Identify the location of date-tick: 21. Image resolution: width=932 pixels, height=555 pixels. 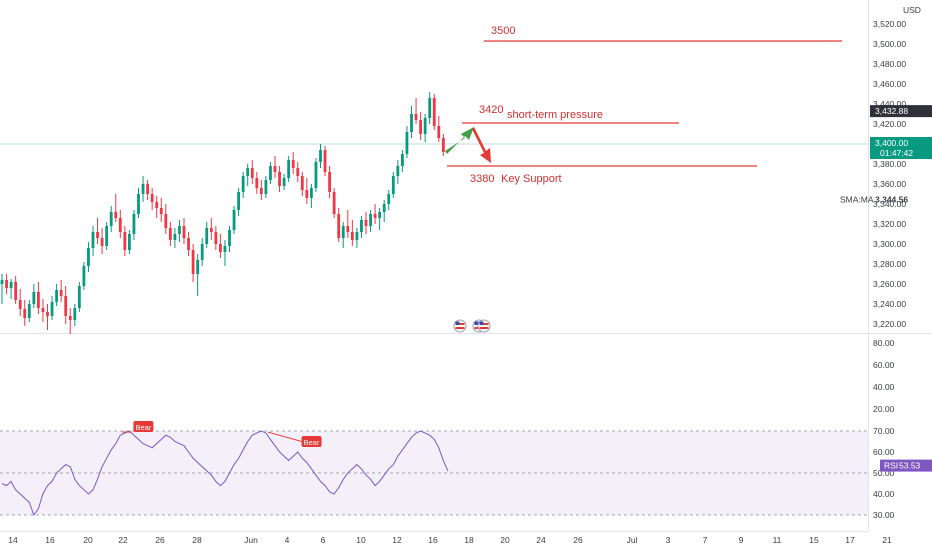
(887, 540).